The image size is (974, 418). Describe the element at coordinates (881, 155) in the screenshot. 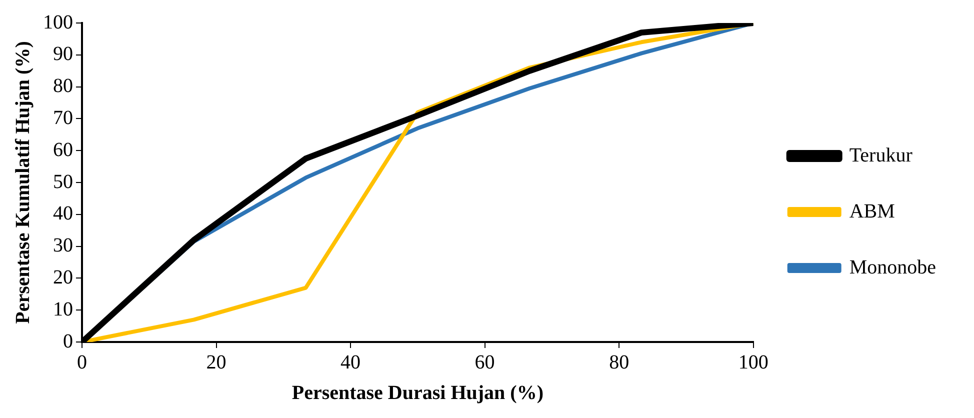

I see `legend-label: Terukur` at that location.